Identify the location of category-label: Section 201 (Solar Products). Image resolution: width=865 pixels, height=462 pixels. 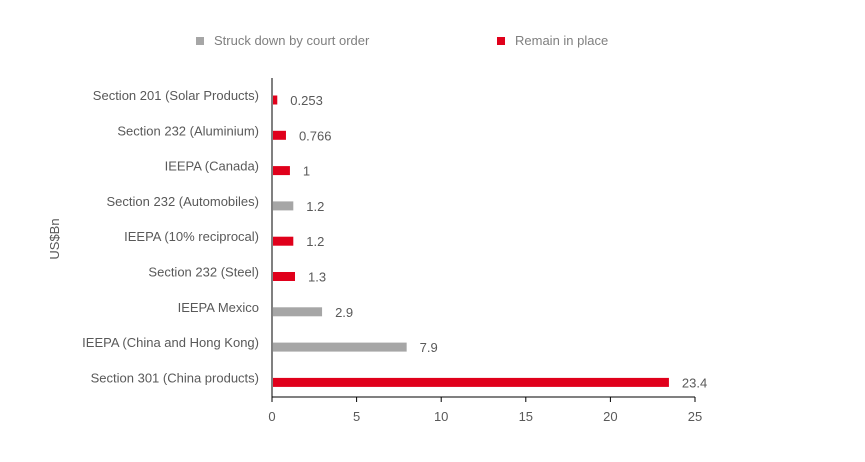
(176, 95).